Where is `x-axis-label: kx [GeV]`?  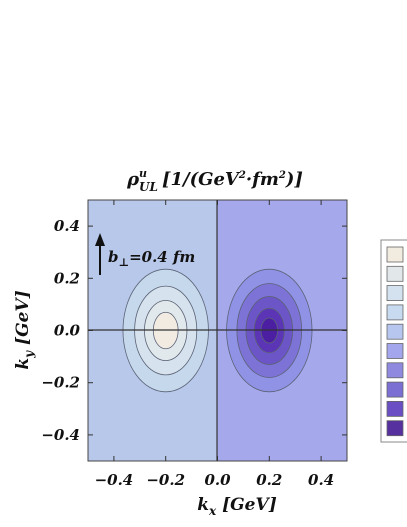 x-axis-label: kx [GeV] is located at coordinates (236, 506).